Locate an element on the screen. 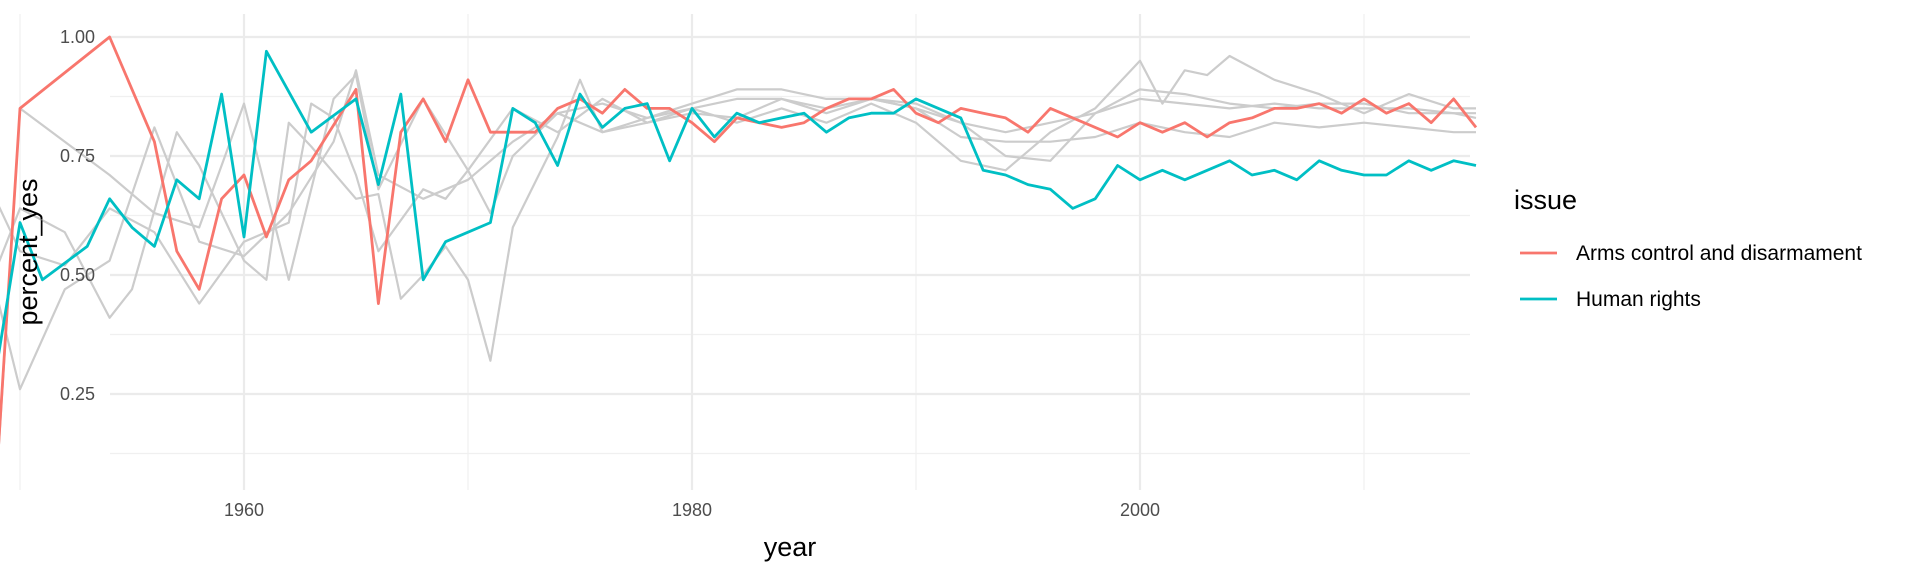 The image size is (1920, 576). legend-entry: Human rights is located at coordinates (1610, 299).